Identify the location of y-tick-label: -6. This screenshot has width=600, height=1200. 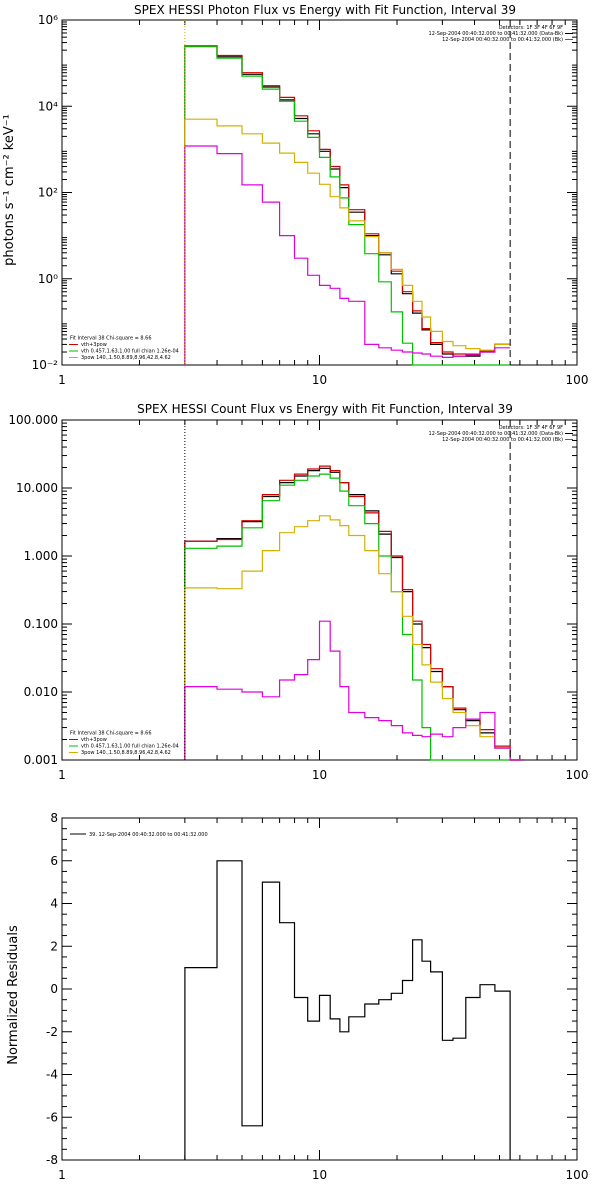
(52, 1117).